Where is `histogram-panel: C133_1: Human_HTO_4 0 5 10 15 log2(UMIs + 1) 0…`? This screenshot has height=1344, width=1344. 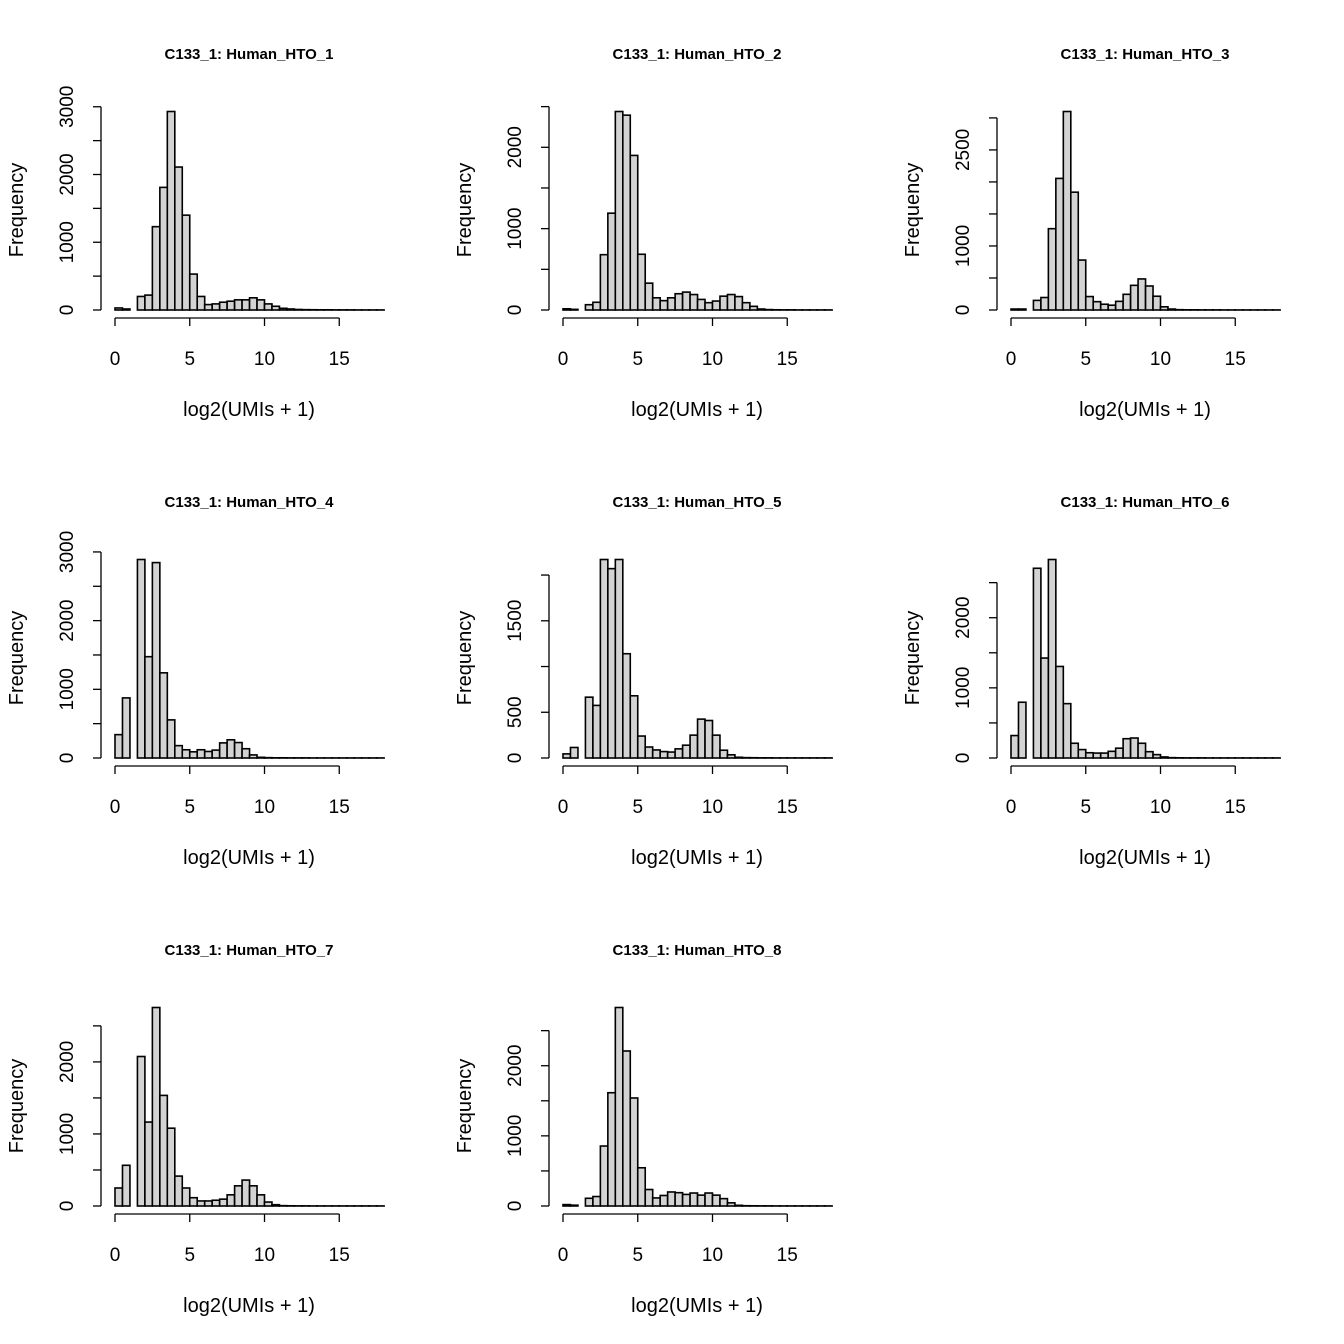 histogram-panel: C133_1: Human_HTO_4 0 5 10 15 log2(UMIs + 1) 0… is located at coordinates (195, 681).